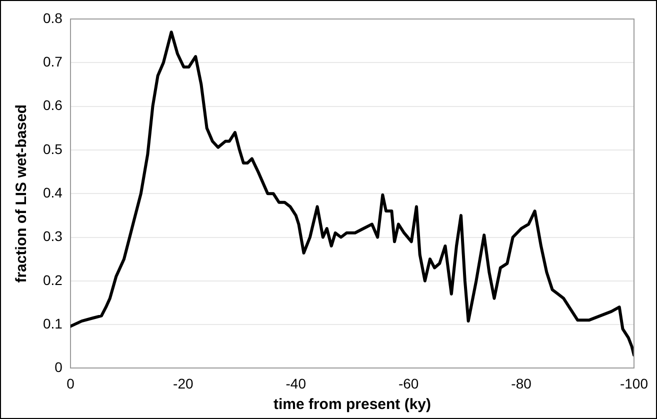  Describe the element at coordinates (296, 383) in the screenshot. I see `x-tick-label: -40` at that location.